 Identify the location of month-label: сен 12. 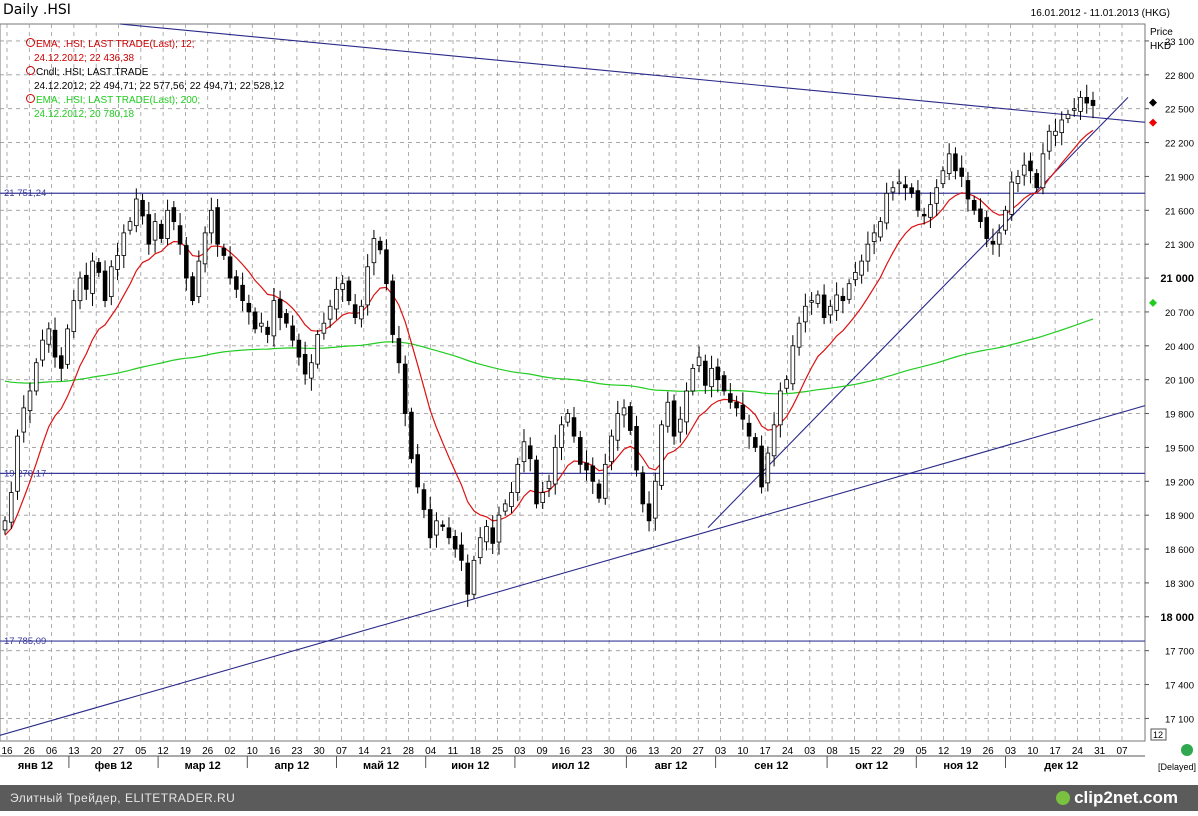
(771, 766).